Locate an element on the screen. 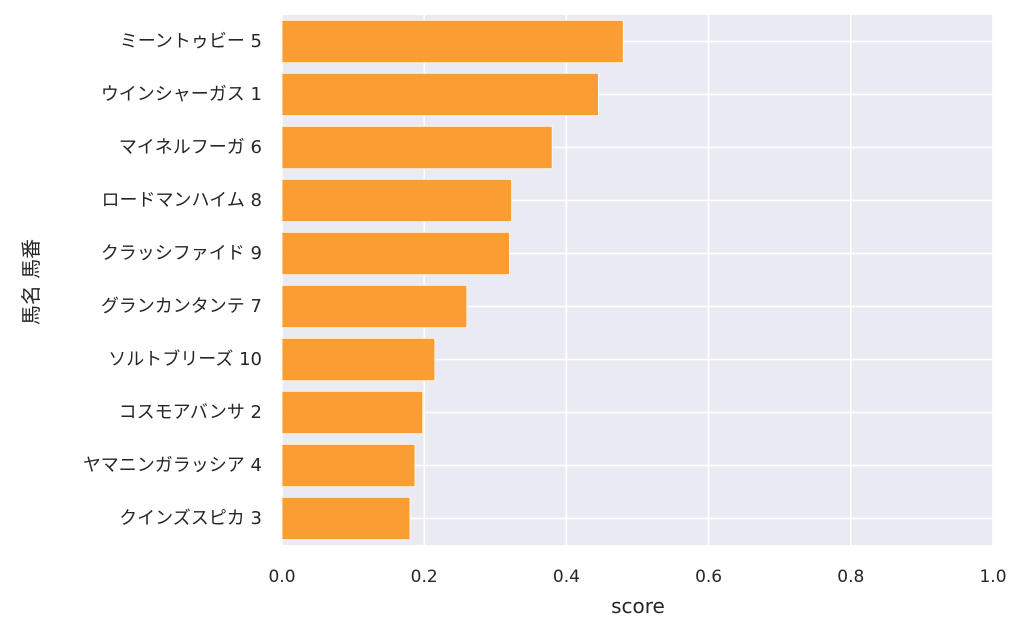 This screenshot has height=639, width=1024. y-axis-label: 馬名 馬番 is located at coordinates (31, 282).